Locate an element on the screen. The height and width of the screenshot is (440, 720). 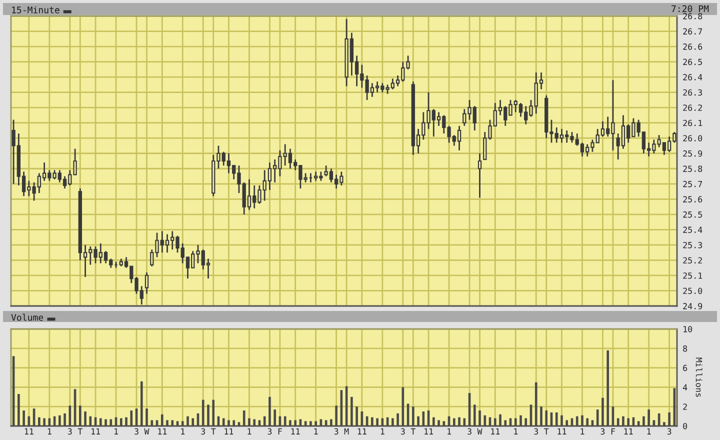
y-tick-label: 0 is located at coordinates (685, 426).